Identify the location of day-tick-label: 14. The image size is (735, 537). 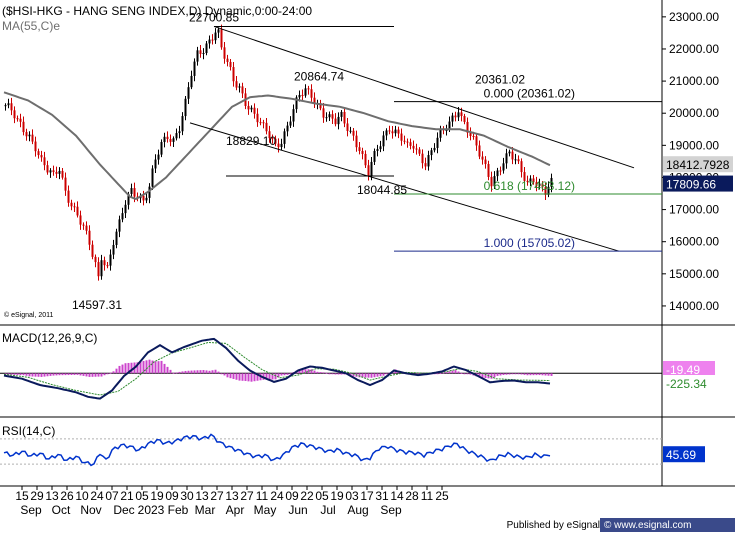
(397, 496).